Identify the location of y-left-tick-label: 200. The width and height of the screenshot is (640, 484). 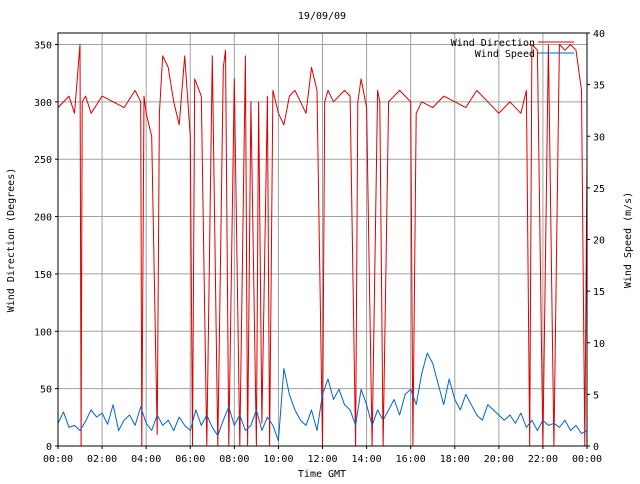
(43, 218).